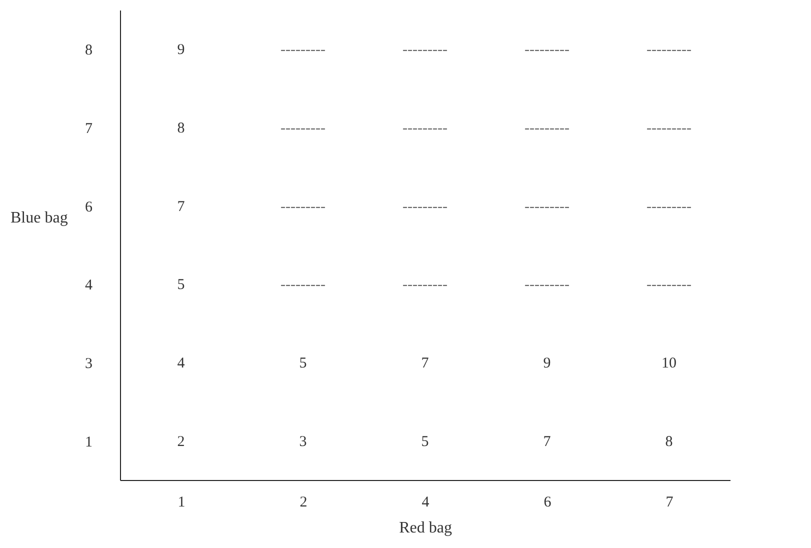 This screenshot has width=811, height=548. I want to click on x-axis-title: Red bag, so click(425, 528).